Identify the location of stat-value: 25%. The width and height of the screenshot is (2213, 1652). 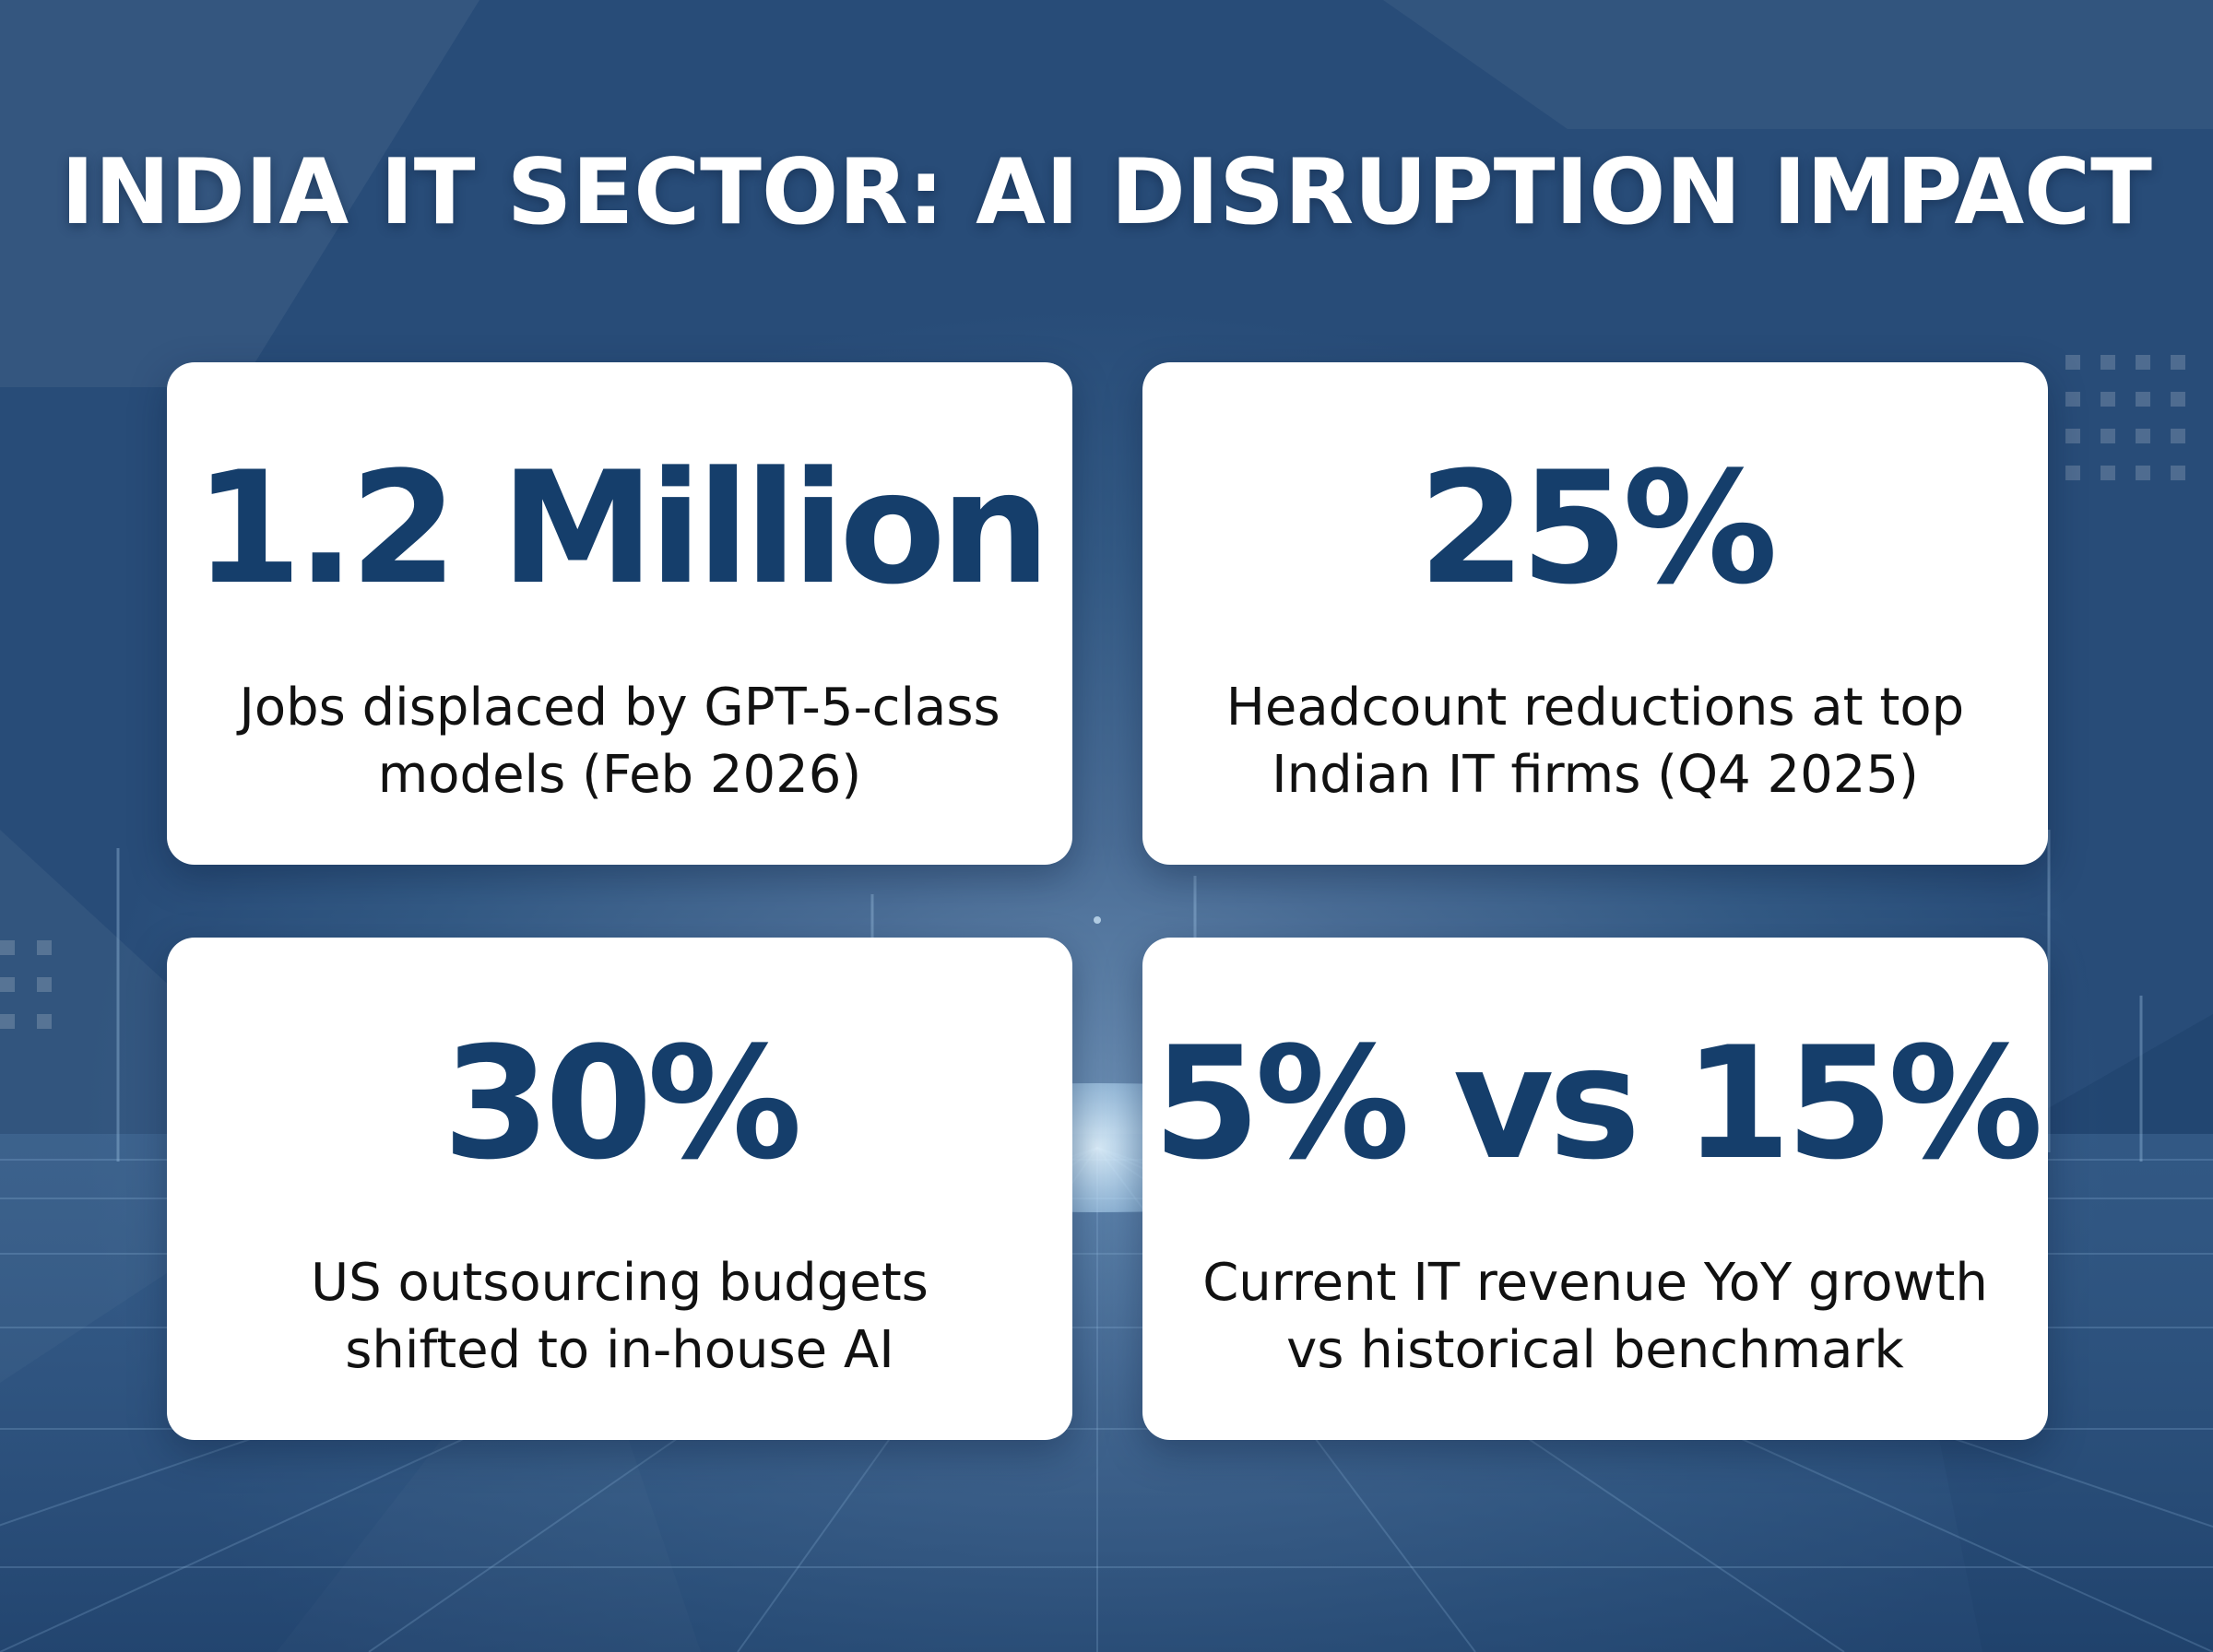
(1597, 528).